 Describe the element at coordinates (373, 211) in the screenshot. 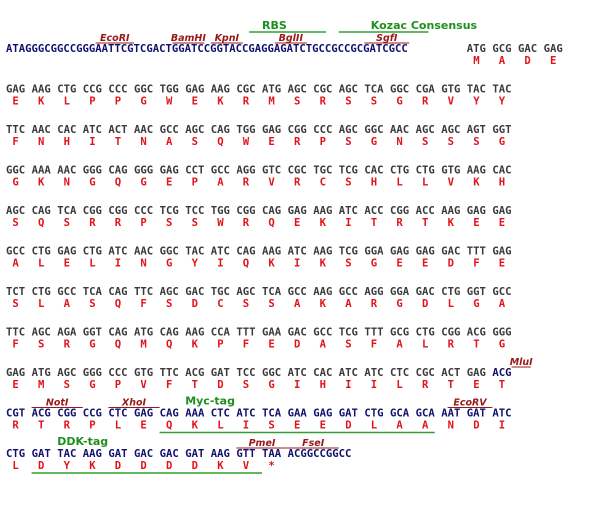

I see `codon: ACC` at that location.